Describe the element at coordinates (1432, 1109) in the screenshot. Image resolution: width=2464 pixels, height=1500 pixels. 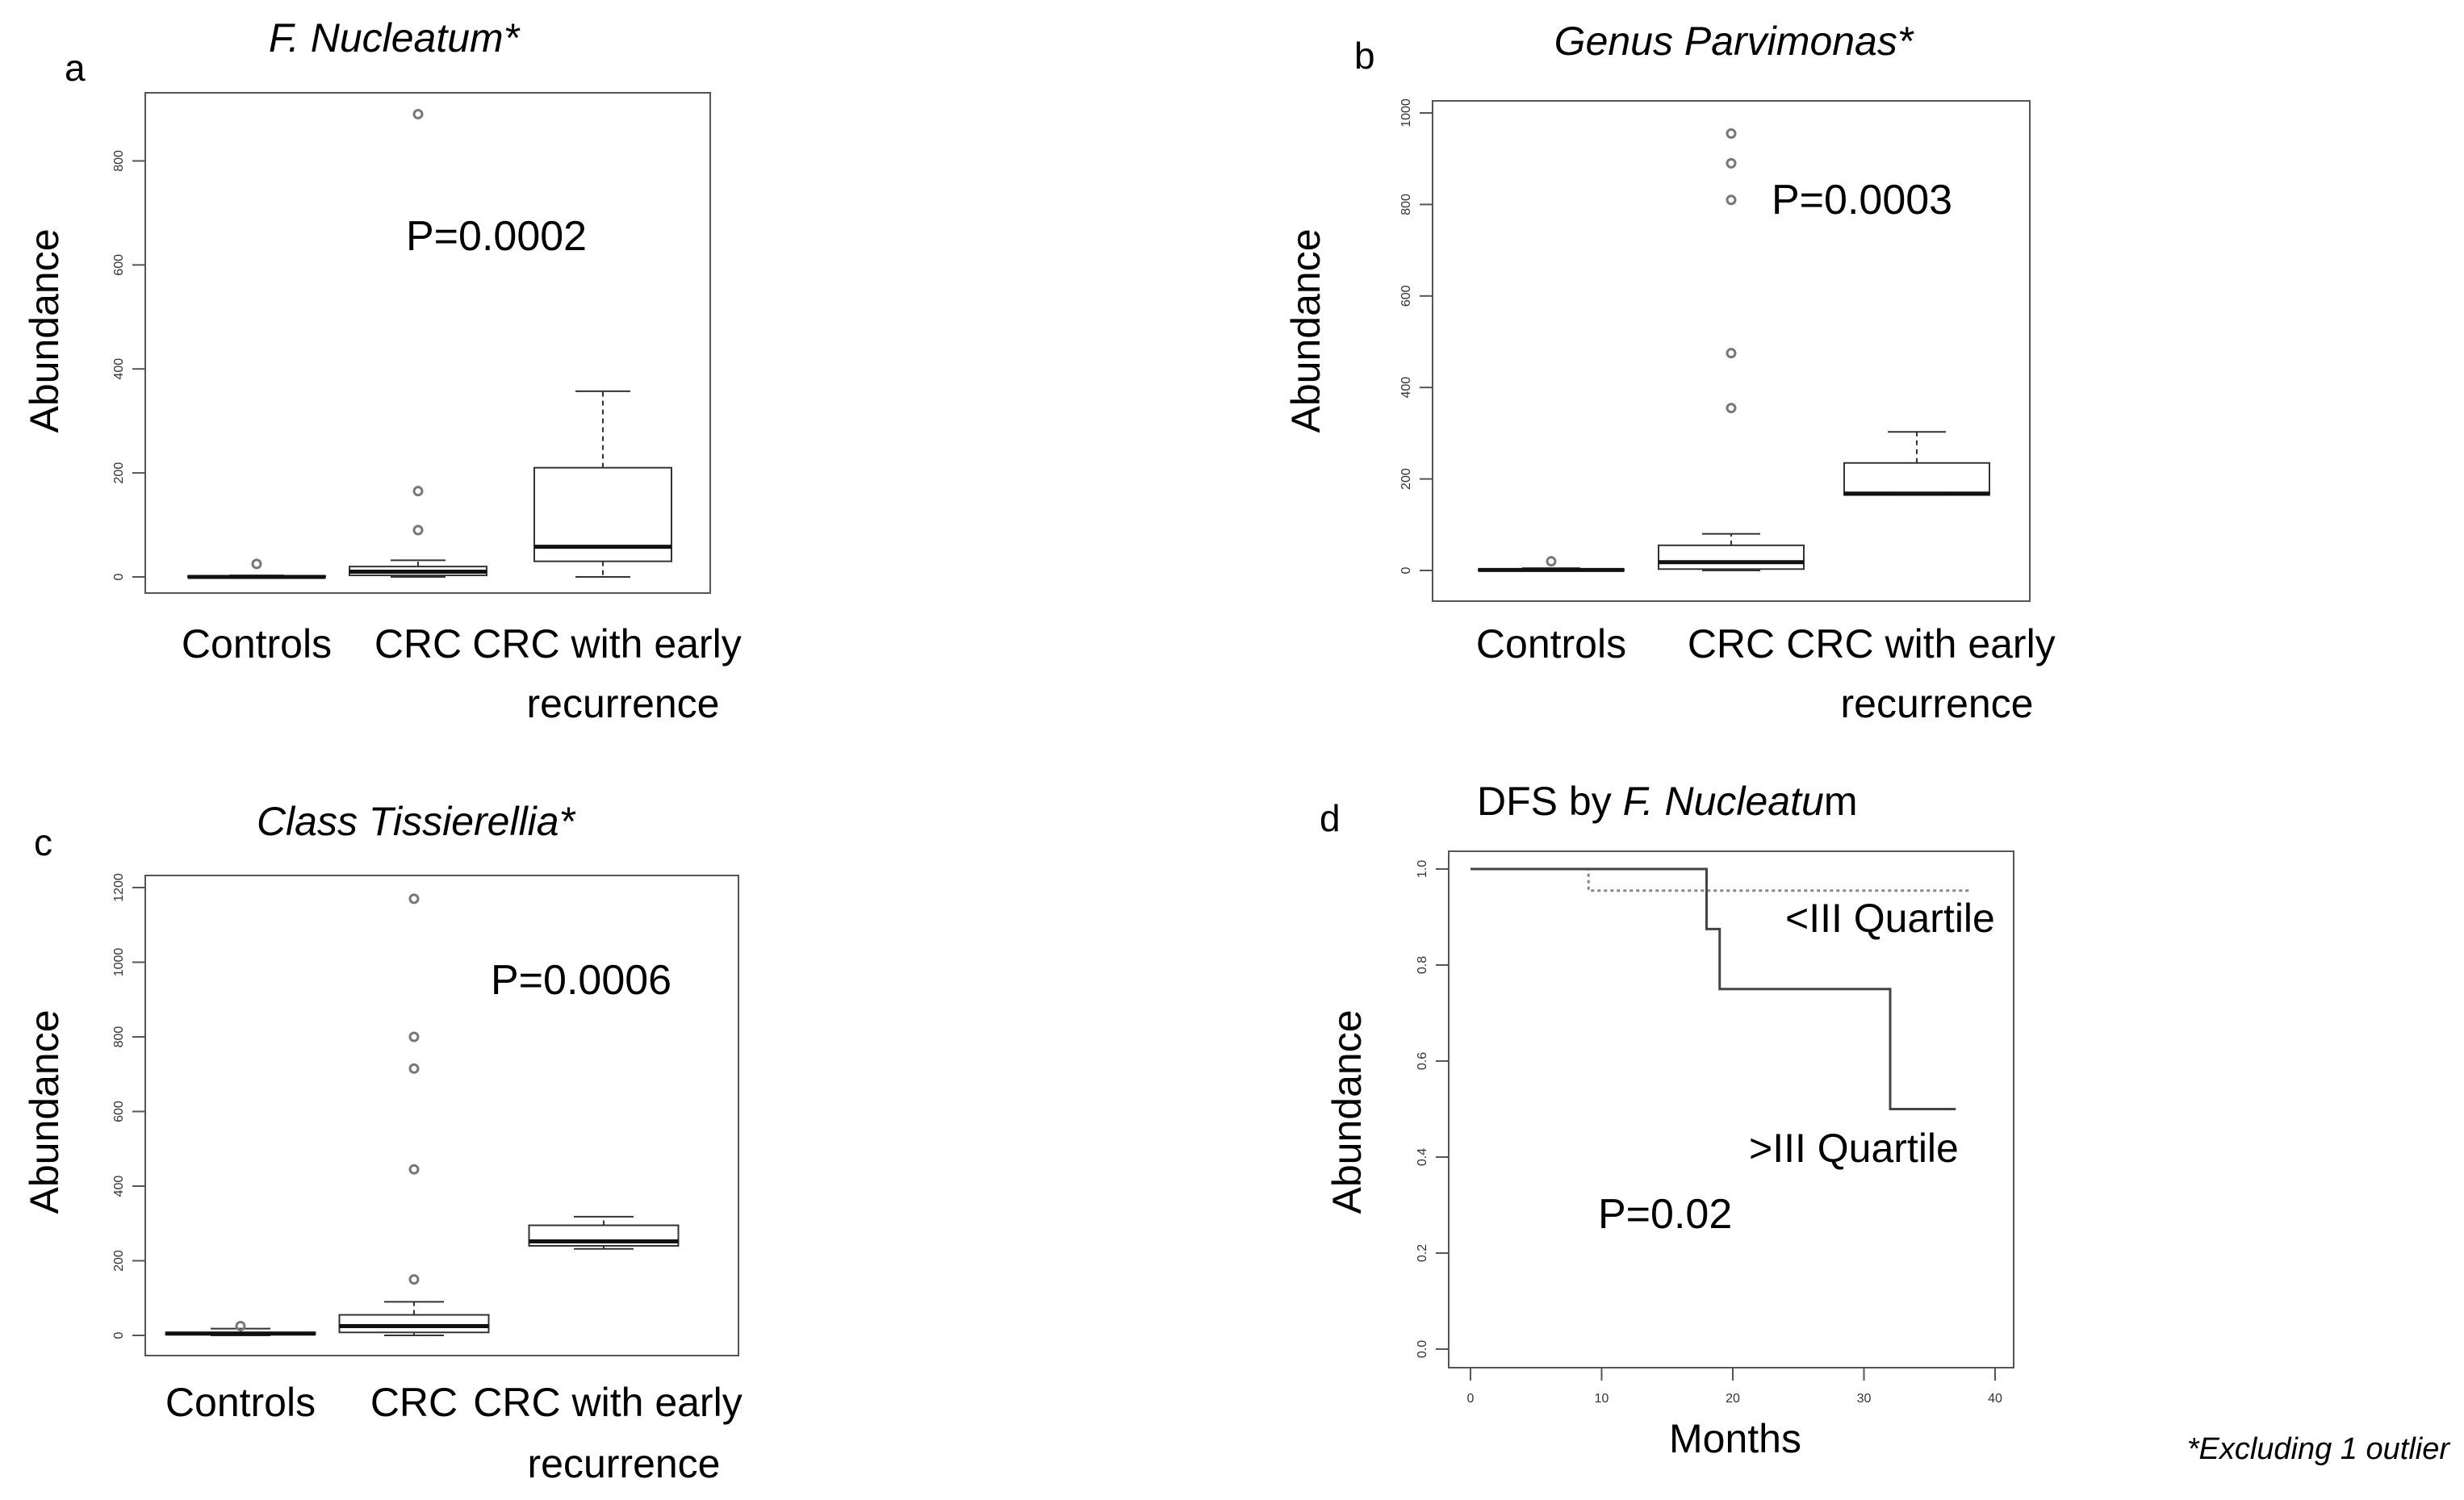
I see `panel-d-y-axis: 0.0 0.2 0.4 0.6 0.8 1.0` at that location.